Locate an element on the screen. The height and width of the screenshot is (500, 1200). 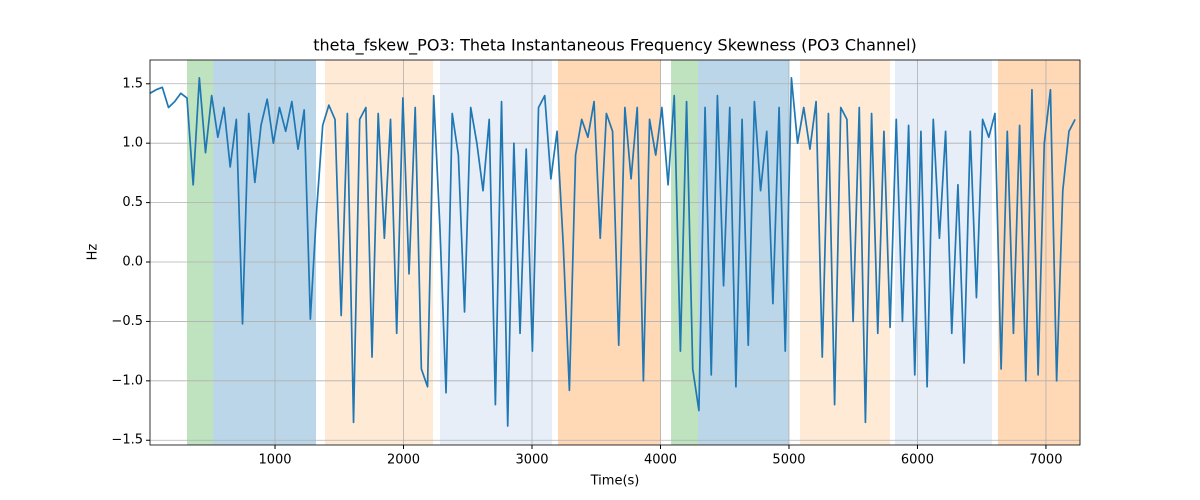
y-axis-label: Hz is located at coordinates (93, 252).